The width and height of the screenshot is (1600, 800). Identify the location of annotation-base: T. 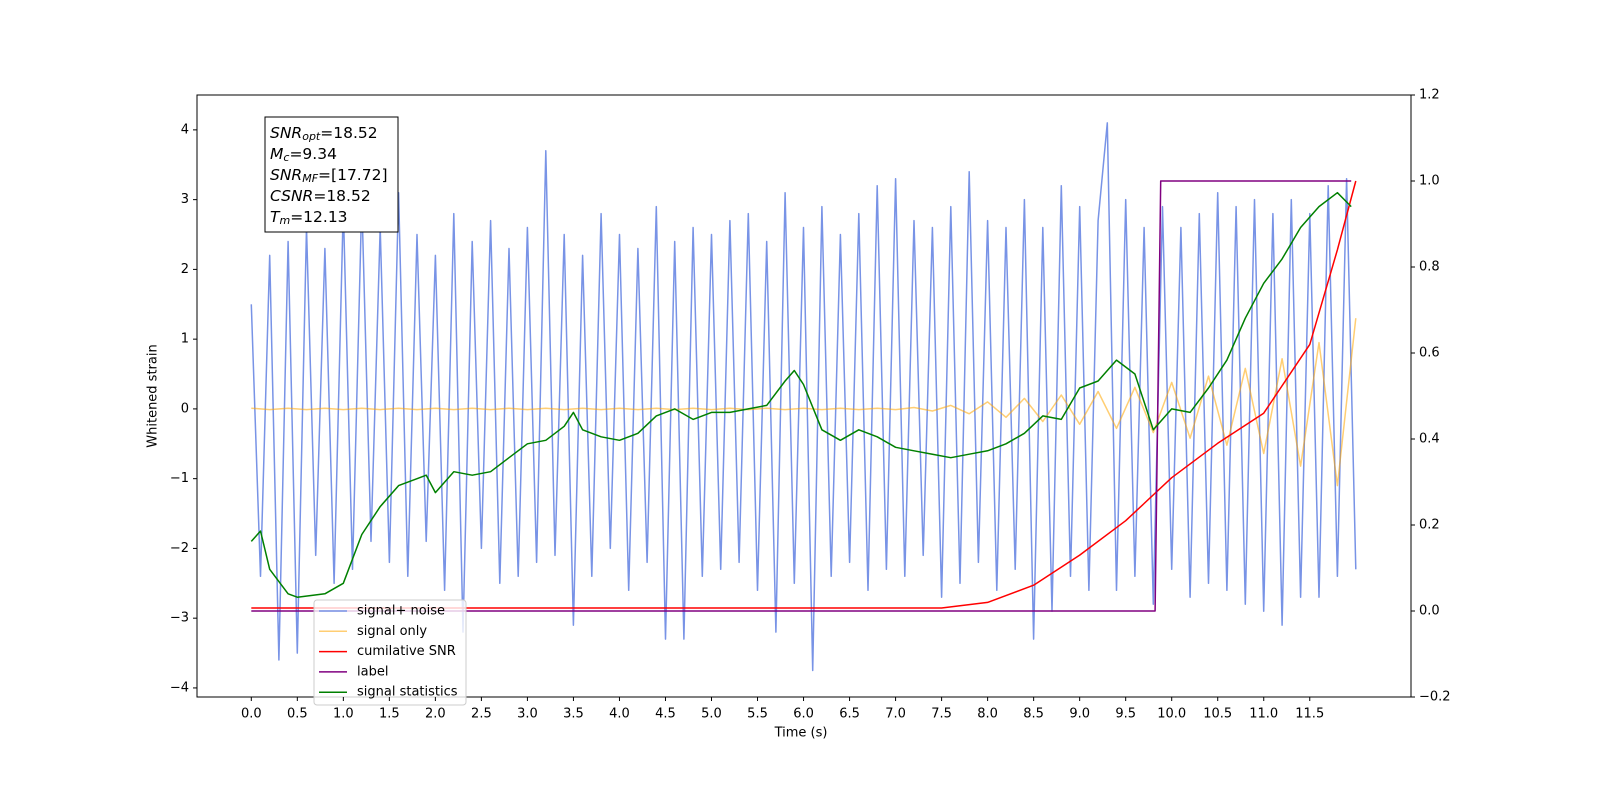
(275, 217).